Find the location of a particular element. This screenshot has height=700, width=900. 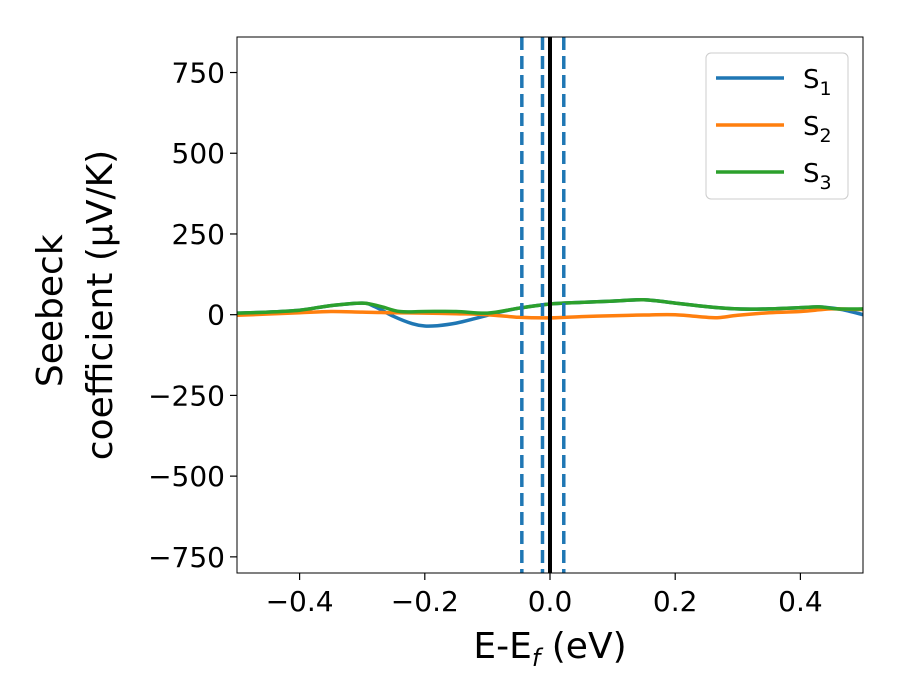

x-tick-label: 0.4 is located at coordinates (800, 601).